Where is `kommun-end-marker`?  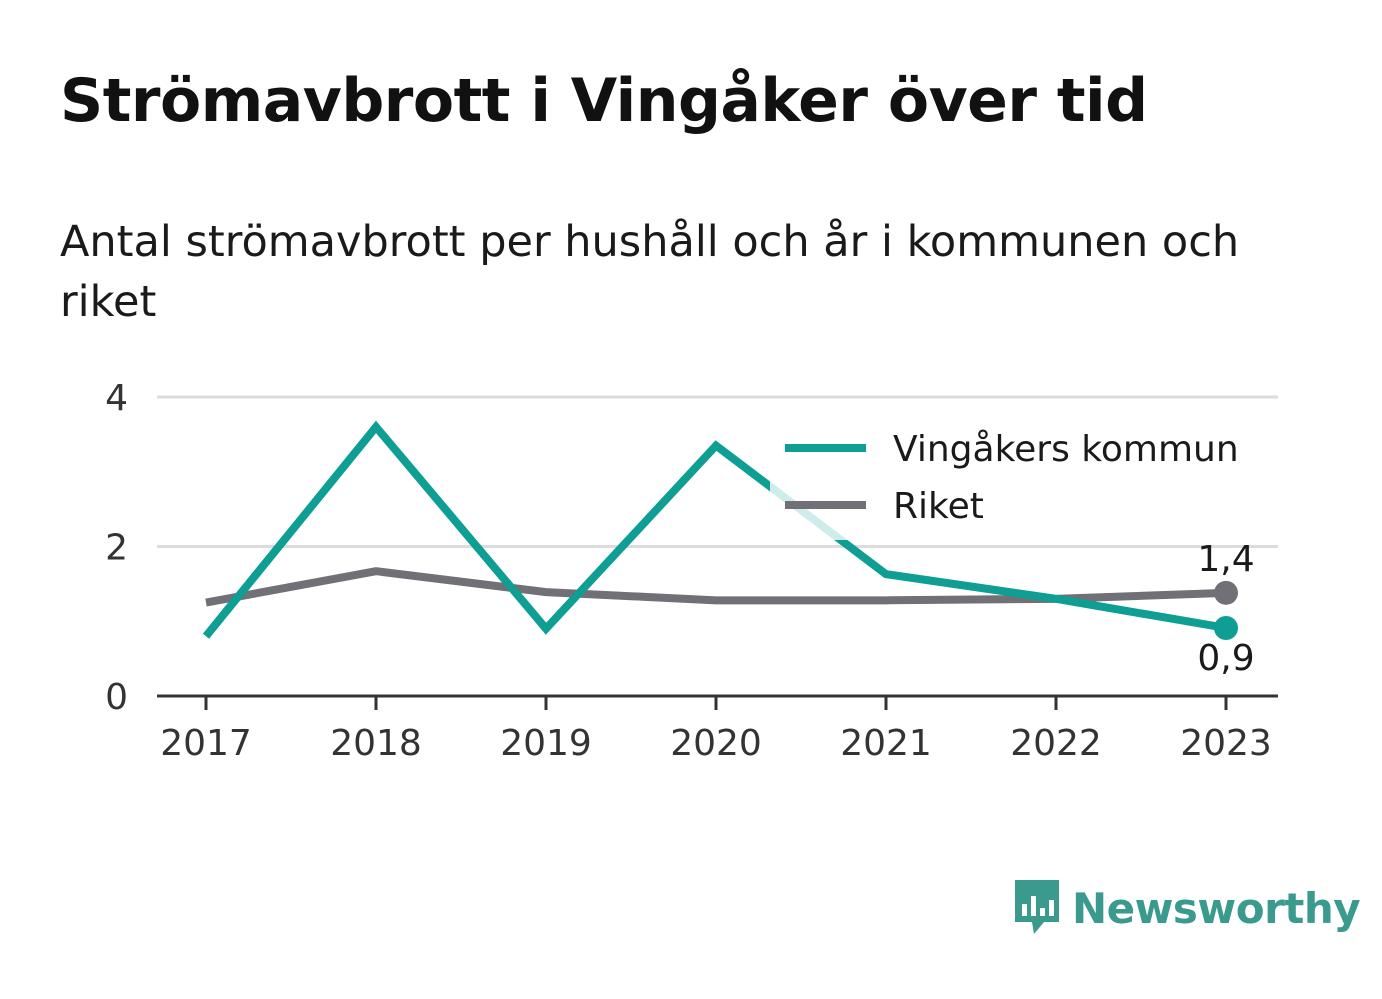
kommun-end-marker is located at coordinates (1226, 627).